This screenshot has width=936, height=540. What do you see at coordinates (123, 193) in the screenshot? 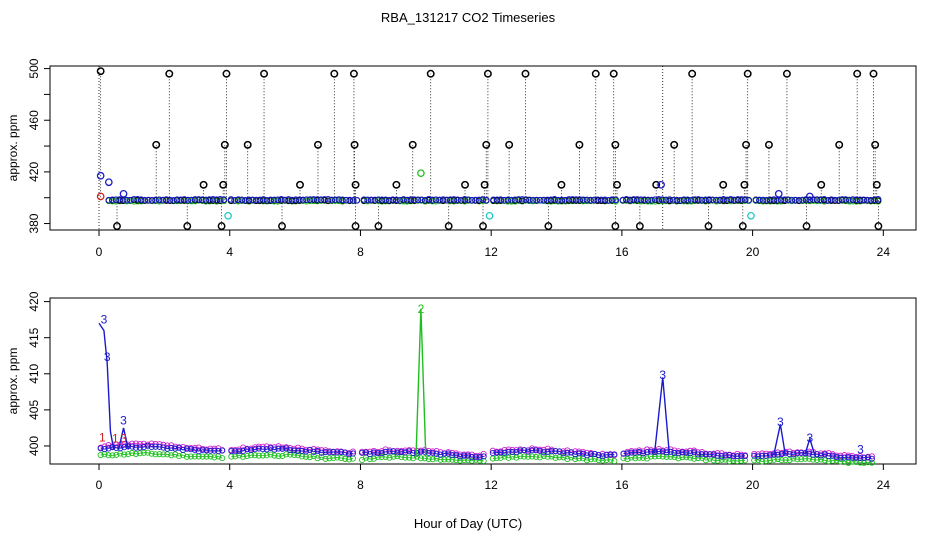
I see `top-outlier-point` at bounding box center [123, 193].